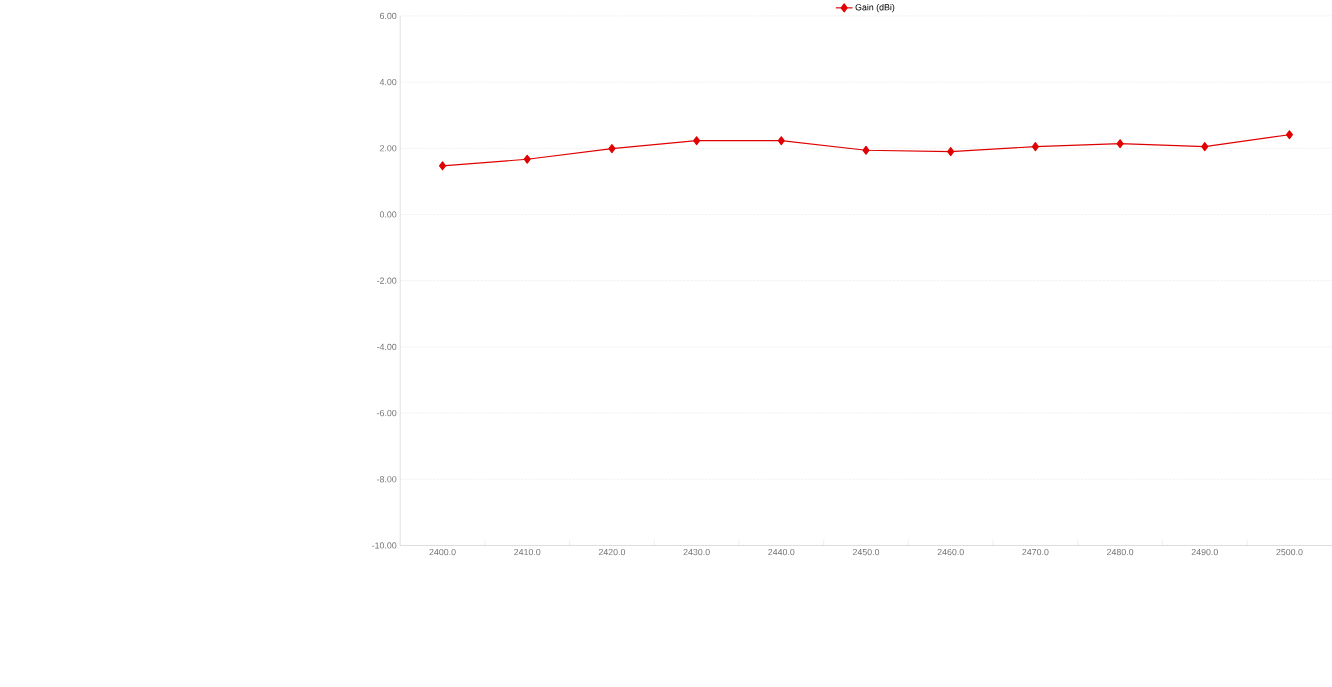  Describe the element at coordinates (527, 552) in the screenshot. I see `x-tick-label: 2410.0` at that location.